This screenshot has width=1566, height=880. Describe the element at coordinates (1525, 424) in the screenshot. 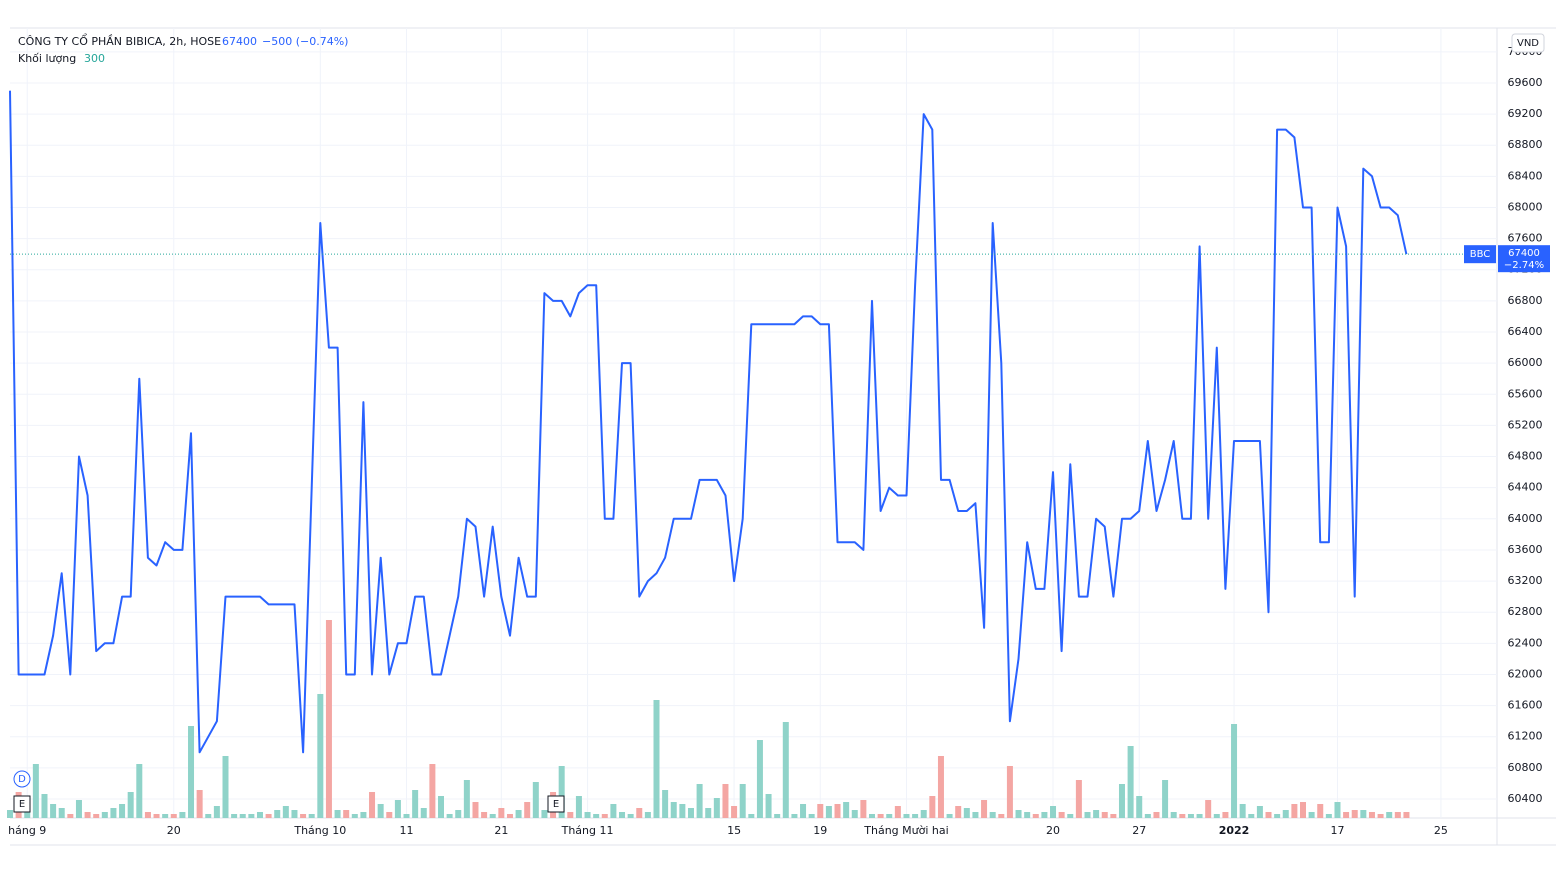

I see `y-tick-label: 65200` at that location.